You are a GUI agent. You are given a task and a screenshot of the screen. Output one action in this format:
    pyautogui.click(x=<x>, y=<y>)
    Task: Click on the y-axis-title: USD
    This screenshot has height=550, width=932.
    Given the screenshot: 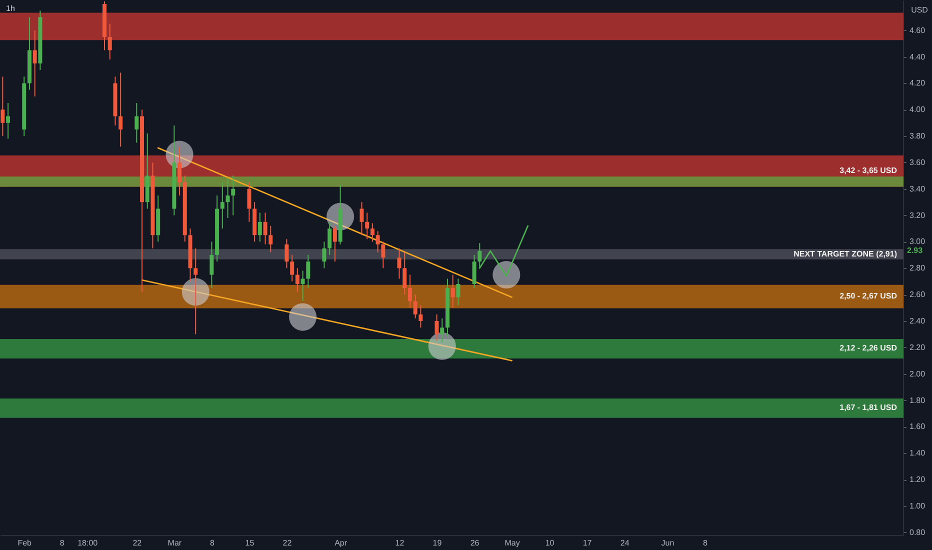 What is the action you would take?
    pyautogui.click(x=919, y=10)
    